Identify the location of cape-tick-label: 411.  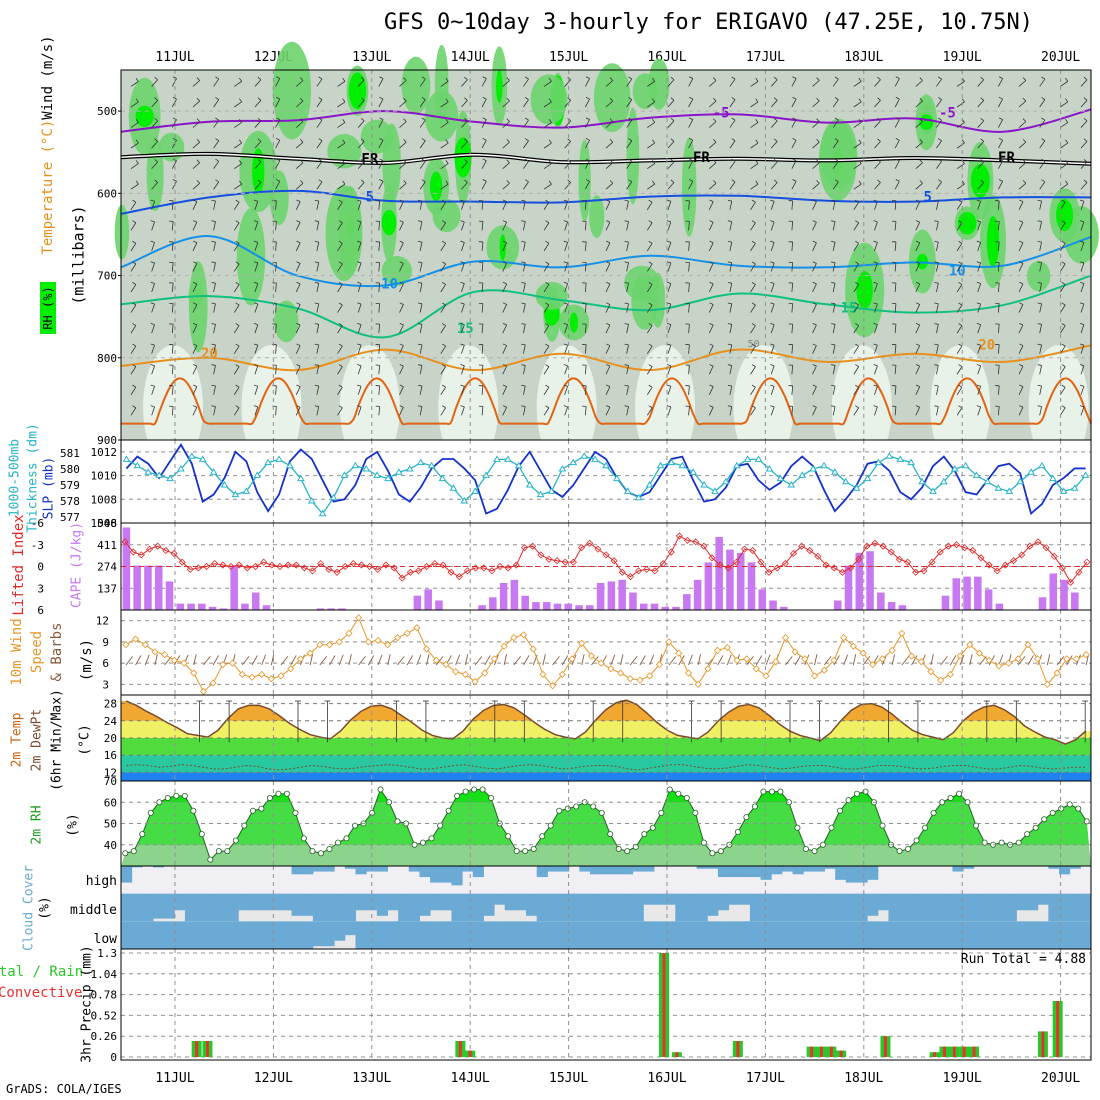
(107, 545).